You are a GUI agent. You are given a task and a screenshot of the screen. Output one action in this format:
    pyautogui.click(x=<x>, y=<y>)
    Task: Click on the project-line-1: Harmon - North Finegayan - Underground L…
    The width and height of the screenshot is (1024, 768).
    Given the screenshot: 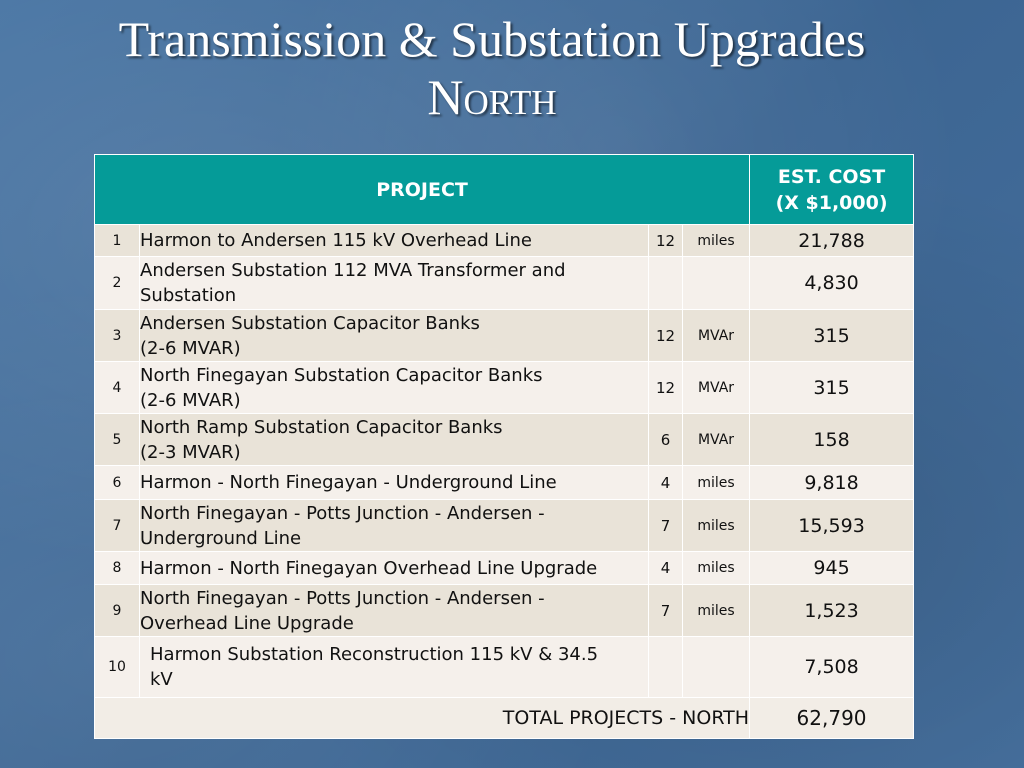 What is the action you would take?
    pyautogui.click(x=348, y=482)
    